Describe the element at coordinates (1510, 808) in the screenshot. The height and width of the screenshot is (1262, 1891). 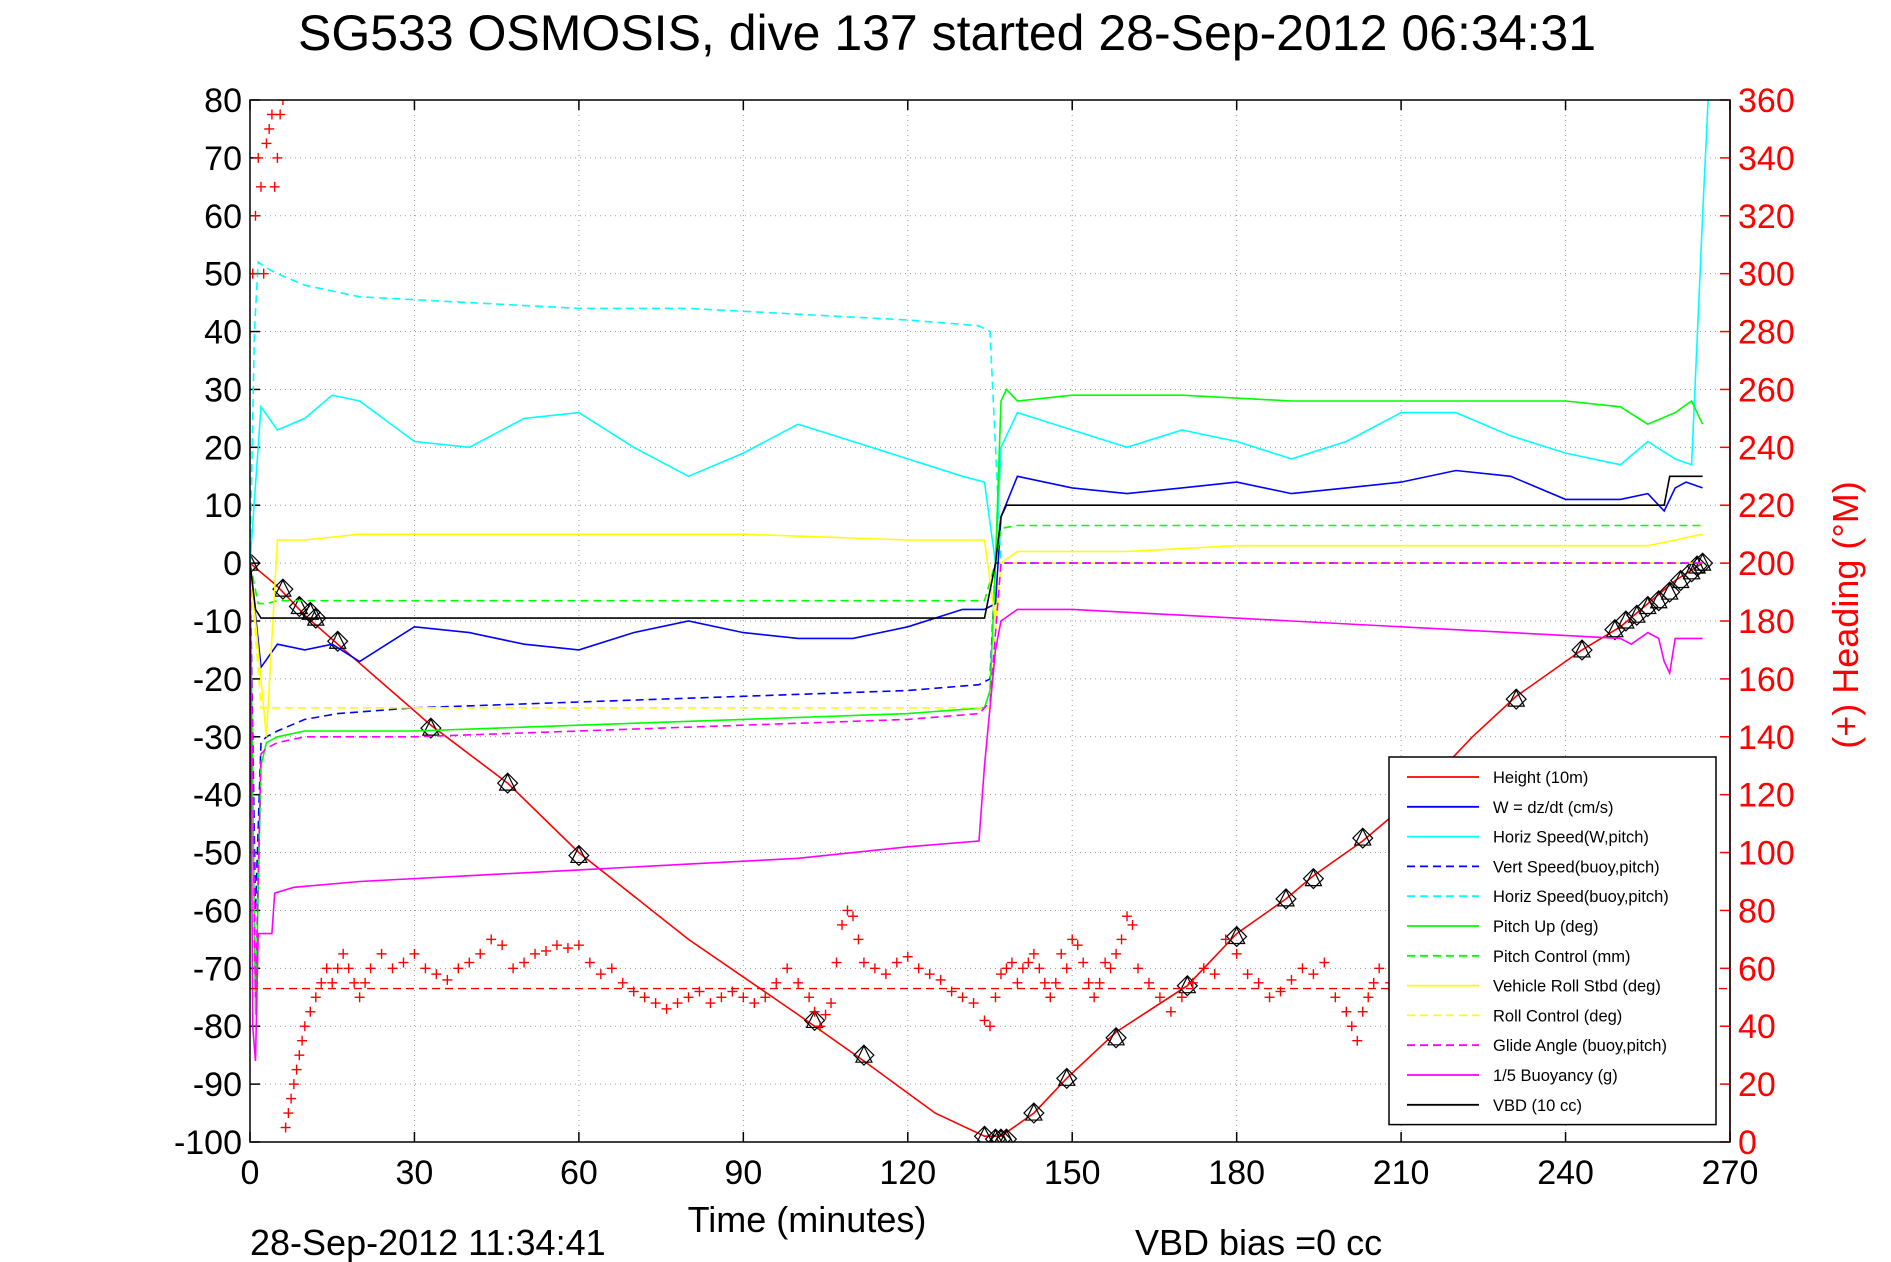
I see `legend-item-w: W = dz/dt (cm/s)` at that location.